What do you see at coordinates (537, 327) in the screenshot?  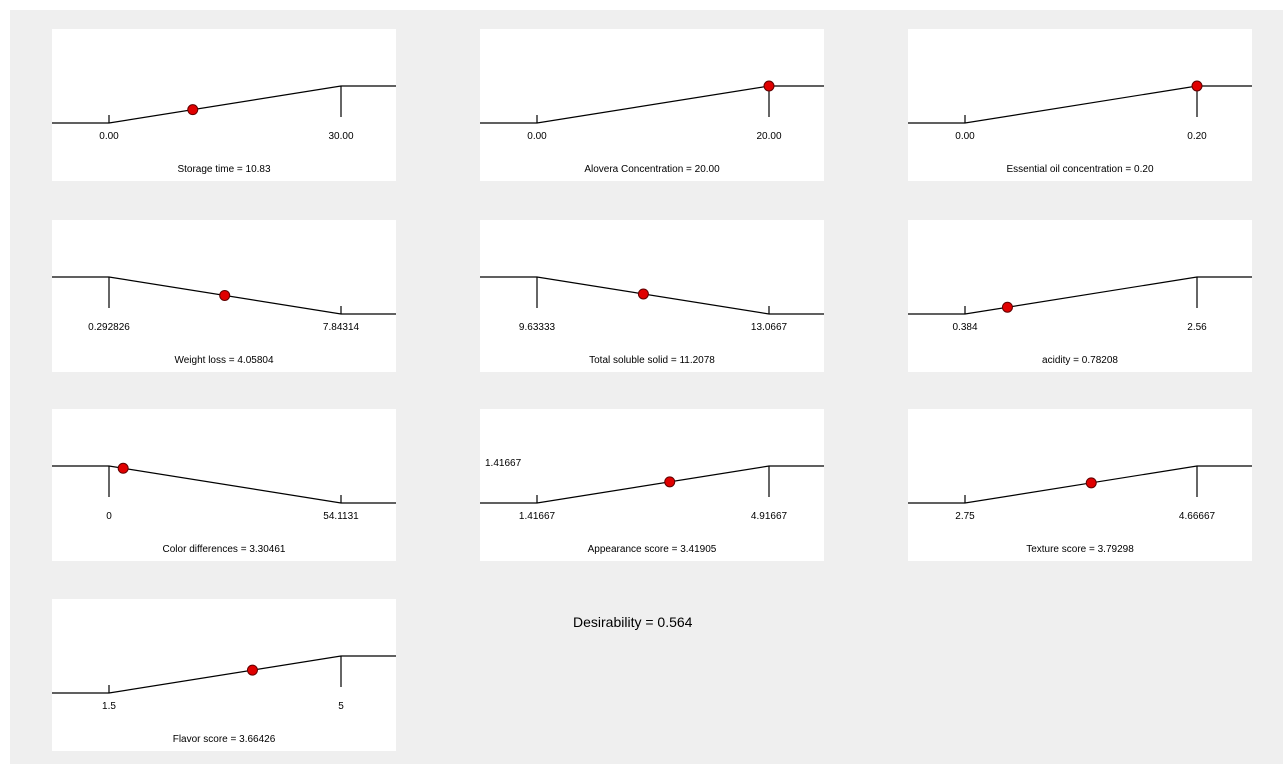 I see `range-low-label: 9.63333` at bounding box center [537, 327].